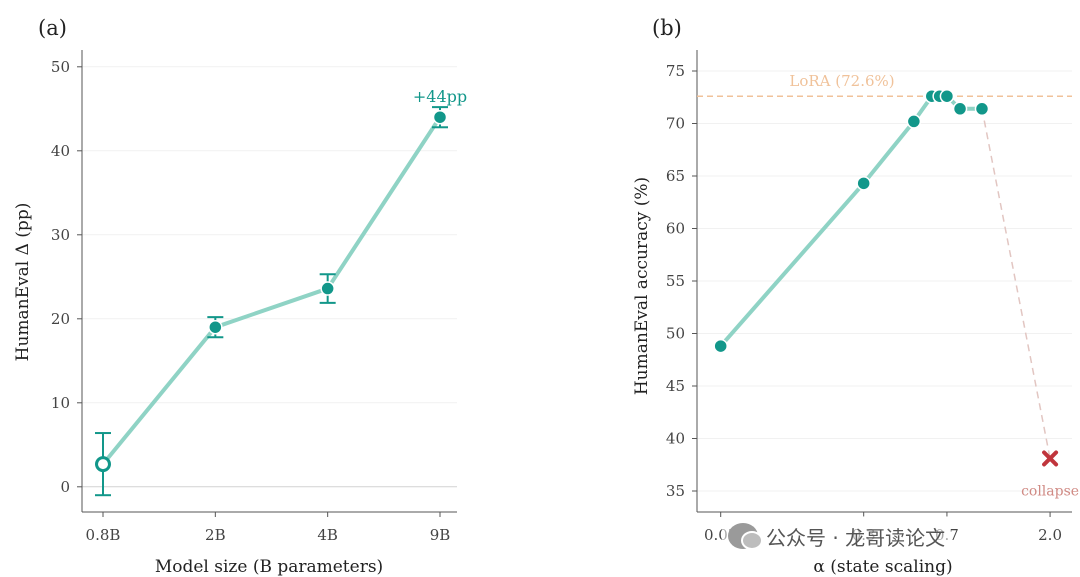 Image resolution: width=1080 pixels, height=577 pixels. I want to click on y-tick-label-b: 55, so click(675, 281).